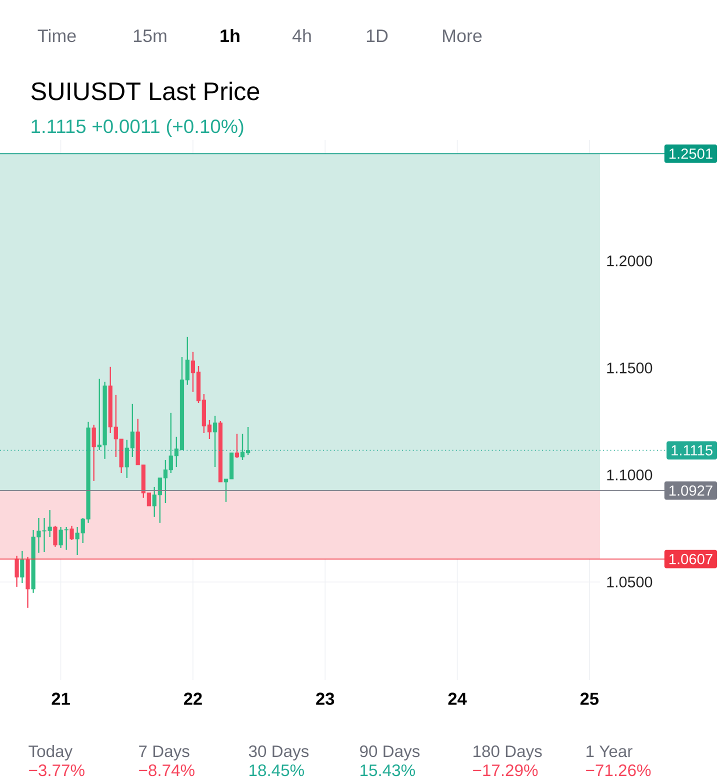  Describe the element at coordinates (166, 770) in the screenshot. I see `text: −8.74%` at that location.